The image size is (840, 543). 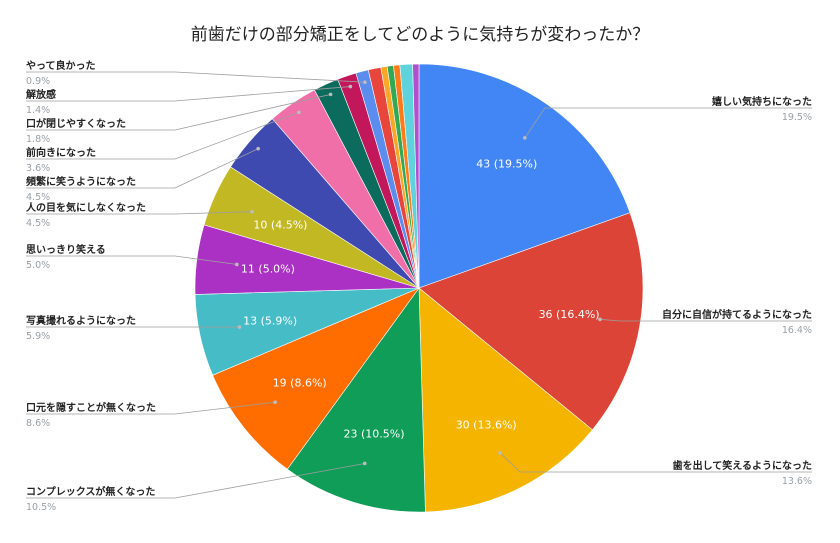 I want to click on callout-category-label: 写真撮れるようになった, so click(x=81, y=320).